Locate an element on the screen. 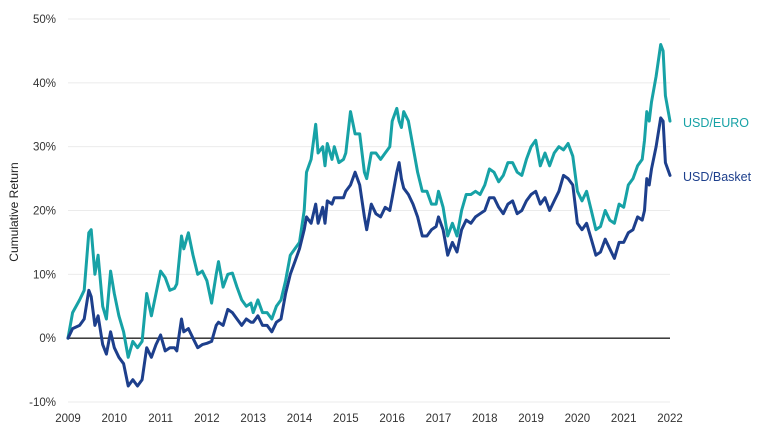 The width and height of the screenshot is (768, 433). y-tick-label: 20% is located at coordinates (44, 212).